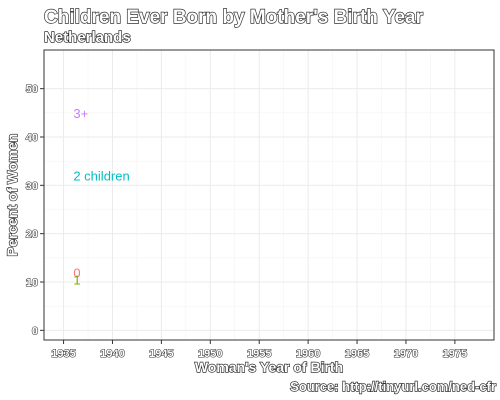 The height and width of the screenshot is (400, 500). I want to click on y-axis: 0 10 20 30 40 50, so click(34, 210).